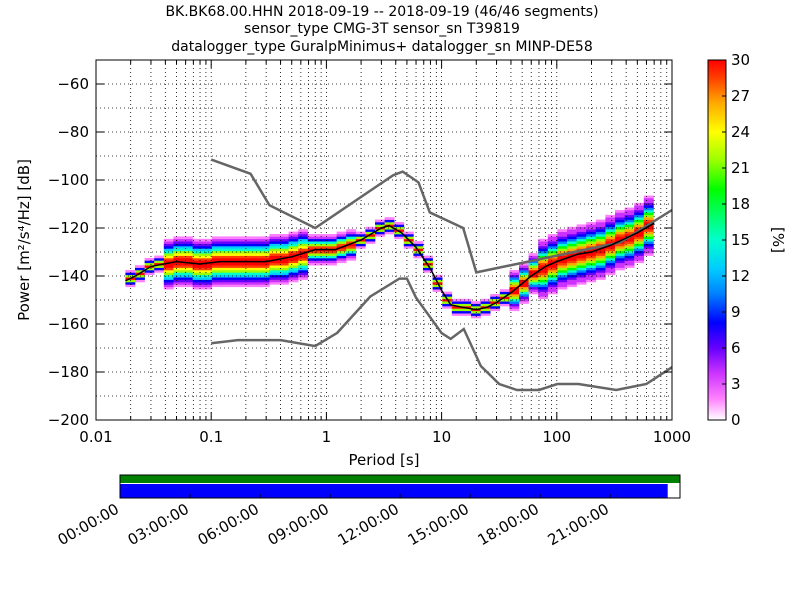 The width and height of the screenshot is (800, 600). I want to click on time-tick-label: 09:00:00, so click(298, 524).